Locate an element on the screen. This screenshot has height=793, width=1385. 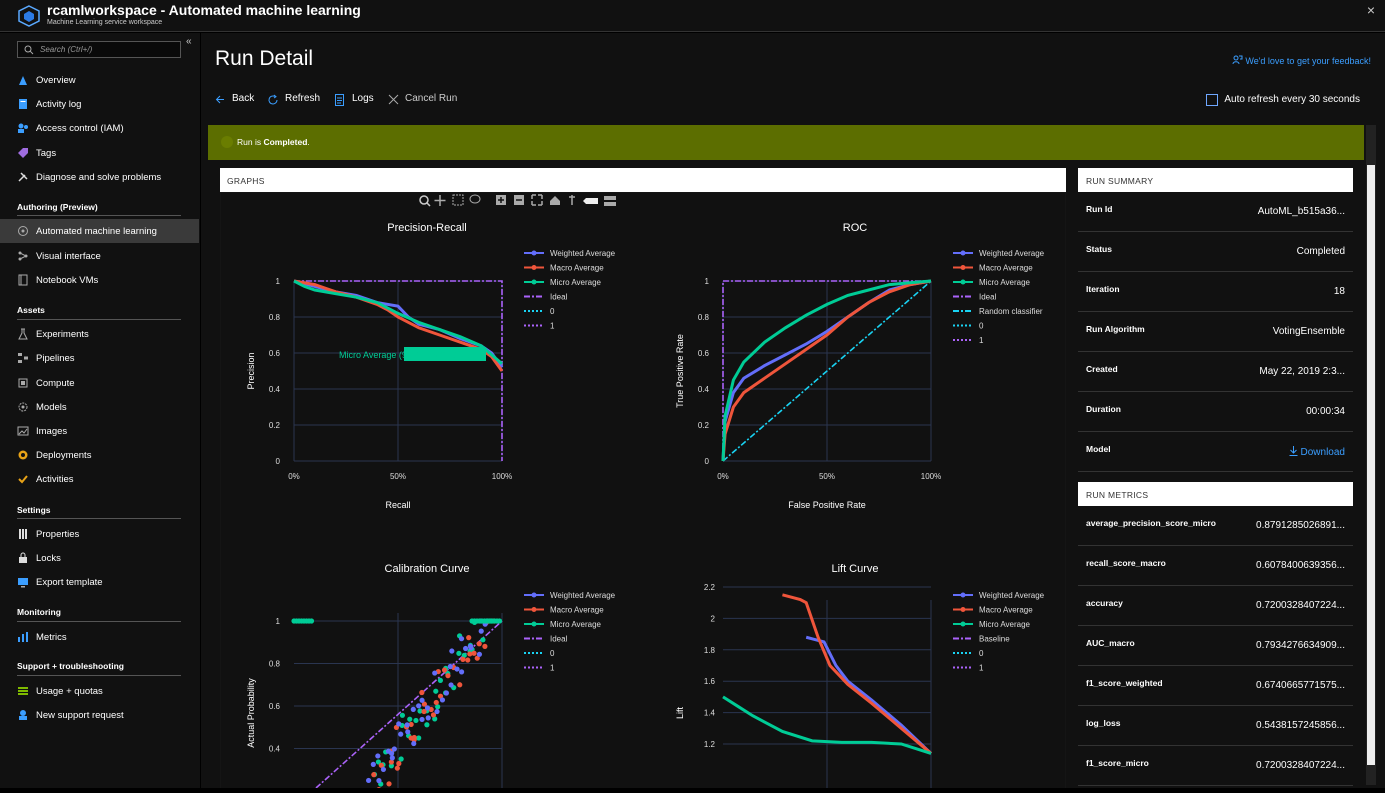
search-icon is located at coordinates (29, 50).